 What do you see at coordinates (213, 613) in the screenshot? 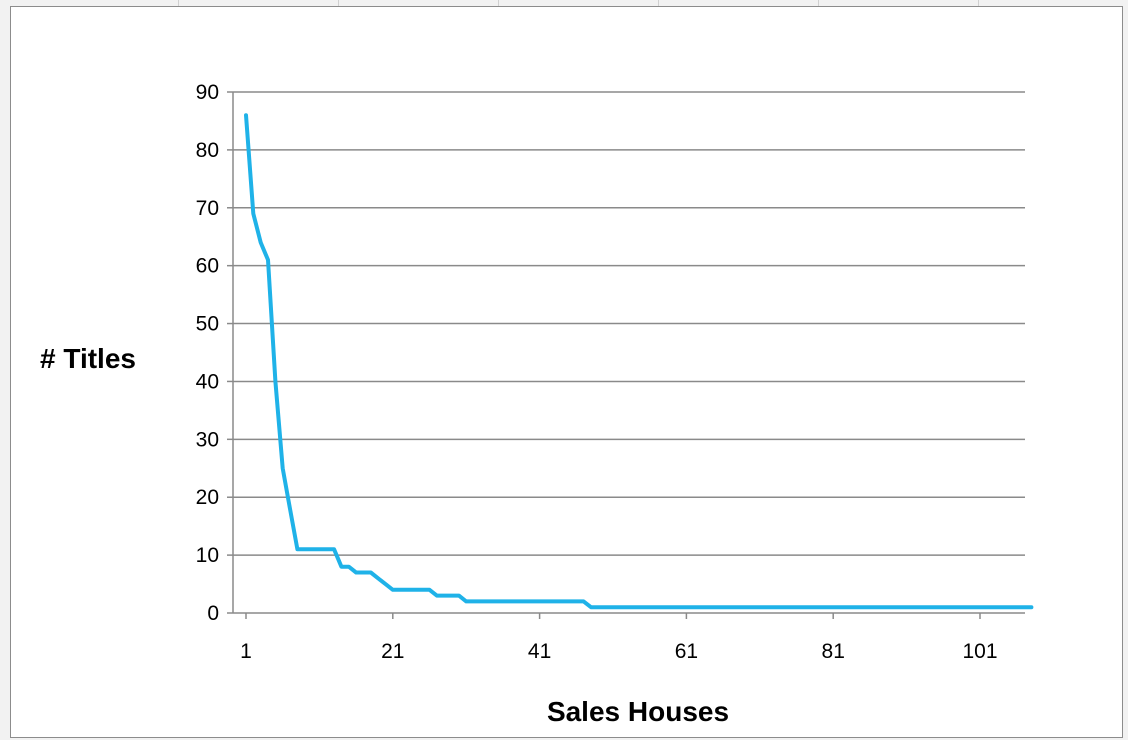
I see `y-tick-label: 0` at bounding box center [213, 613].